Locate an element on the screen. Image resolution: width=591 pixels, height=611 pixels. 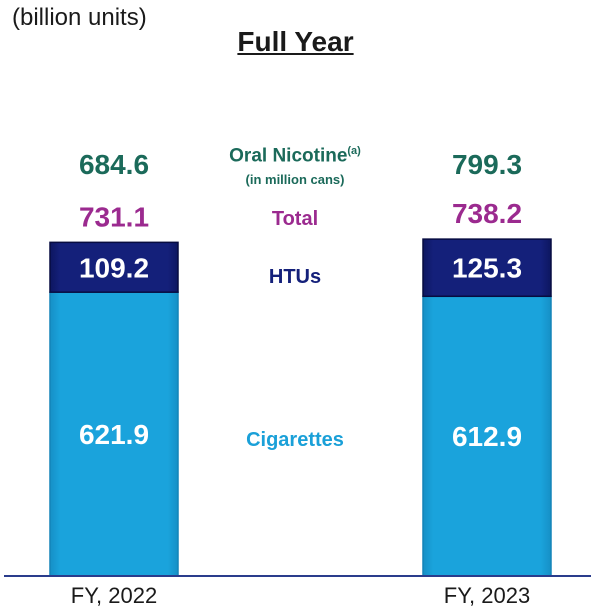
oral-nicotine-text: Oral Nicotine is located at coordinates (288, 156).